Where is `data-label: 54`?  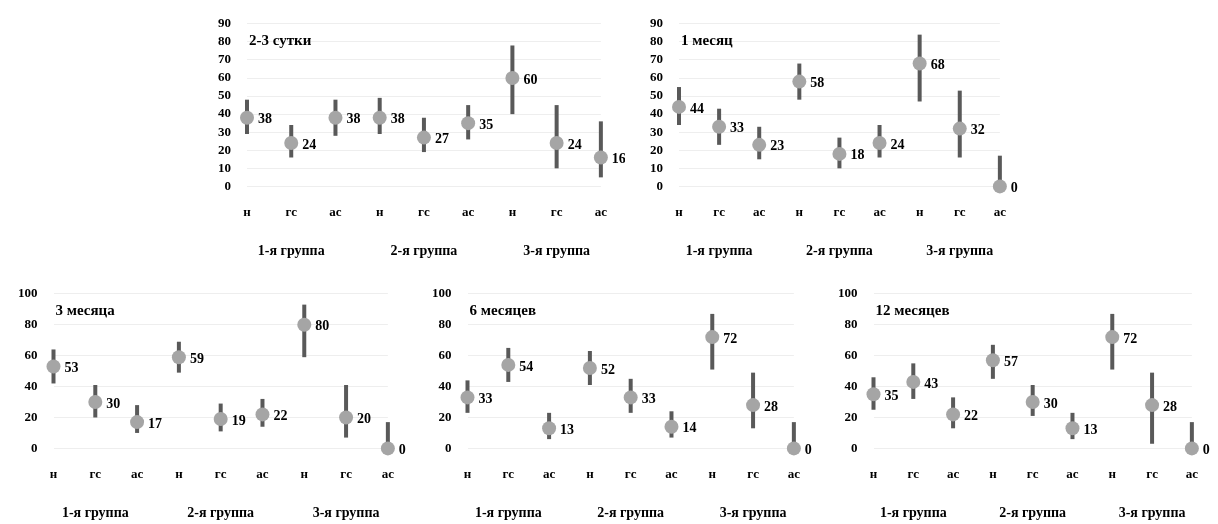 data-label: 54 is located at coordinates (526, 366).